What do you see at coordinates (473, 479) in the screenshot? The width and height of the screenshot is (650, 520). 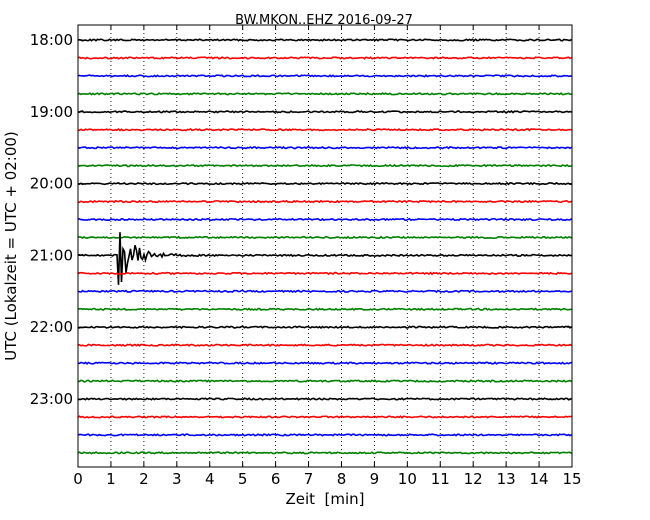 I see `x-tick-label: 12` at bounding box center [473, 479].